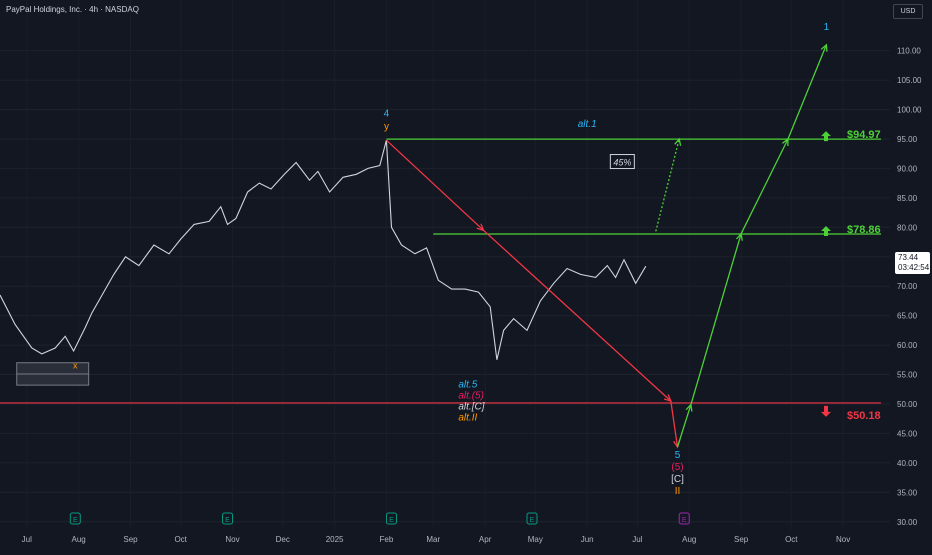 Image resolution: width=932 pixels, height=555 pixels. I want to click on probability-label: 45%, so click(622, 163).